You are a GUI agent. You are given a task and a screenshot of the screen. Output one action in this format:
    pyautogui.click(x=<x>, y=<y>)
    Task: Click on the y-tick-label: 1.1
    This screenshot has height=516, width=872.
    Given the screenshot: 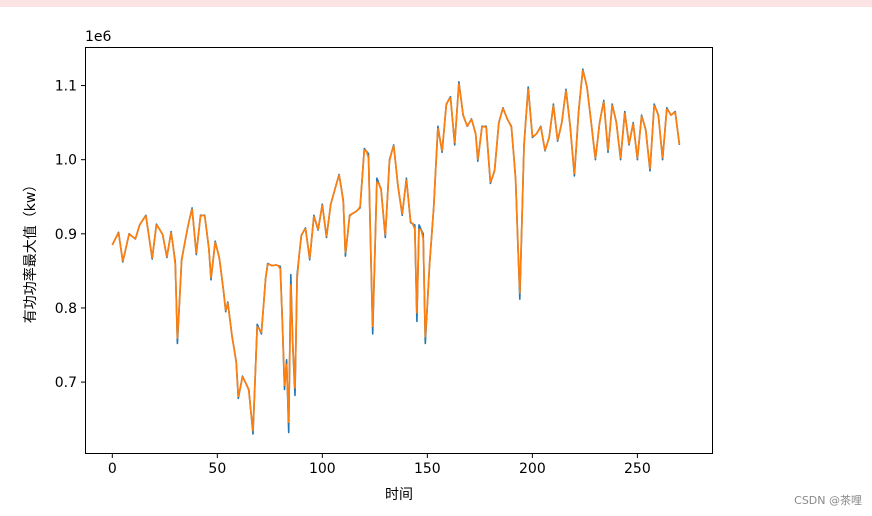 What is the action you would take?
    pyautogui.click(x=66, y=87)
    